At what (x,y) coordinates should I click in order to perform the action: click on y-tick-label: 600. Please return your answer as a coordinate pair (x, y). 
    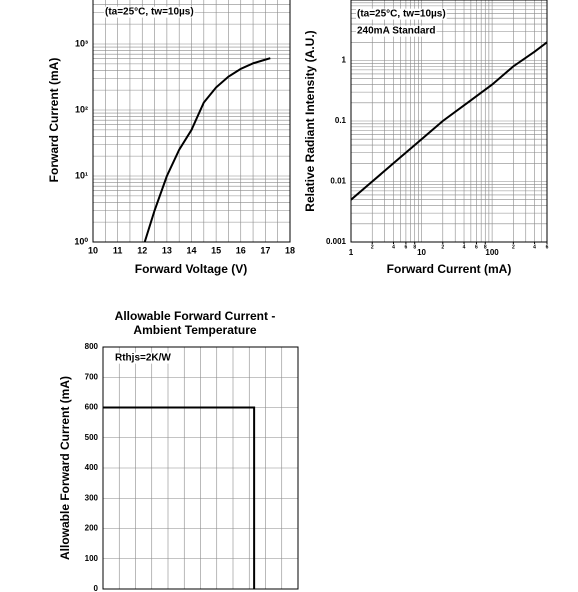
    Looking at the image, I should click on (92, 407).